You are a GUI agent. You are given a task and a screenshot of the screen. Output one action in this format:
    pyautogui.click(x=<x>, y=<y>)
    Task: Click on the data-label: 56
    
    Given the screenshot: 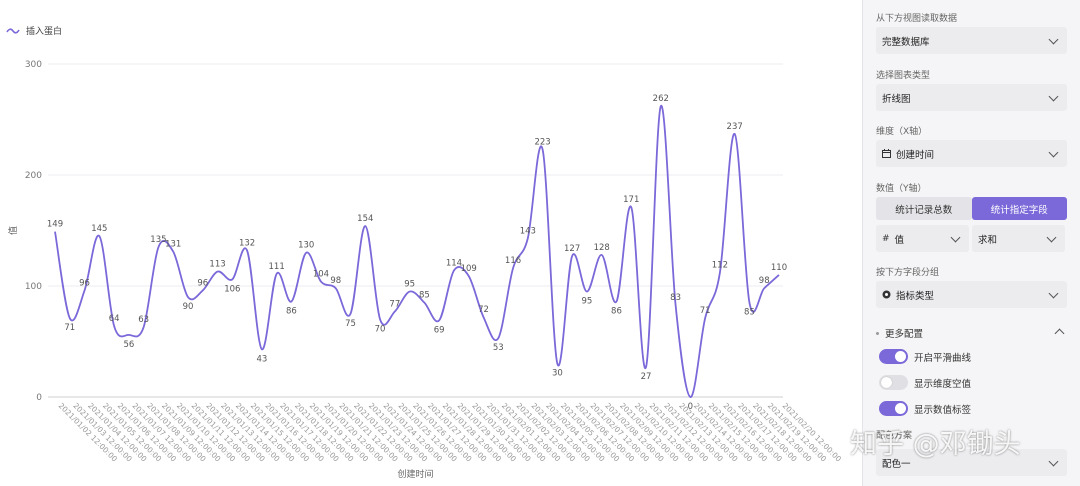 What is the action you would take?
    pyautogui.click(x=128, y=345)
    